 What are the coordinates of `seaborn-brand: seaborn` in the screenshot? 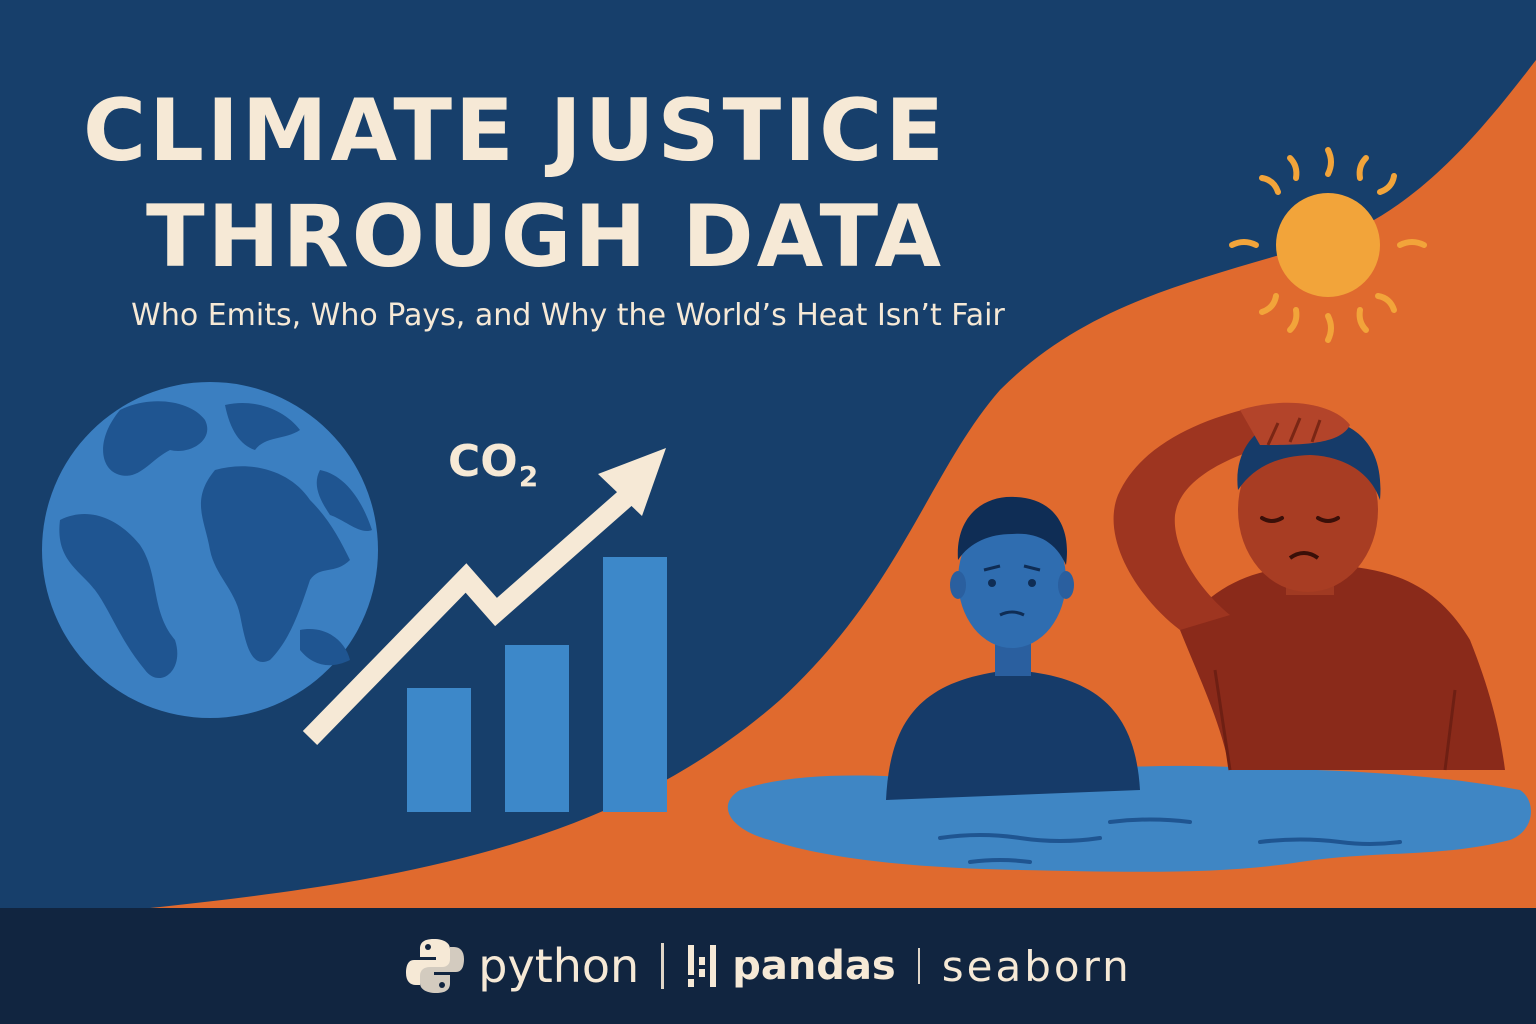 It's located at (1037, 966).